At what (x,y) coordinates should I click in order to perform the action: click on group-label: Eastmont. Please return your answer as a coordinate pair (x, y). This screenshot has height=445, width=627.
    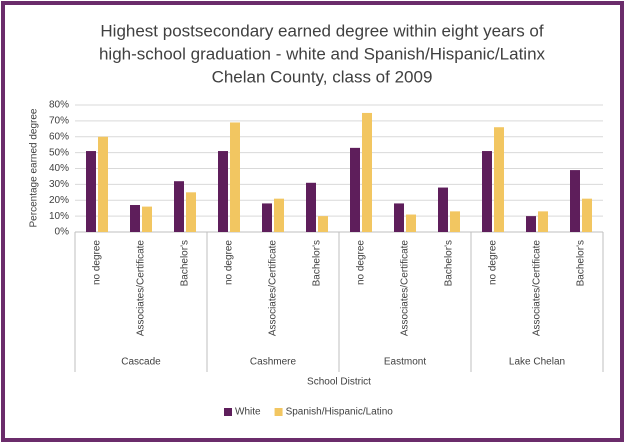
    Looking at the image, I should click on (405, 362).